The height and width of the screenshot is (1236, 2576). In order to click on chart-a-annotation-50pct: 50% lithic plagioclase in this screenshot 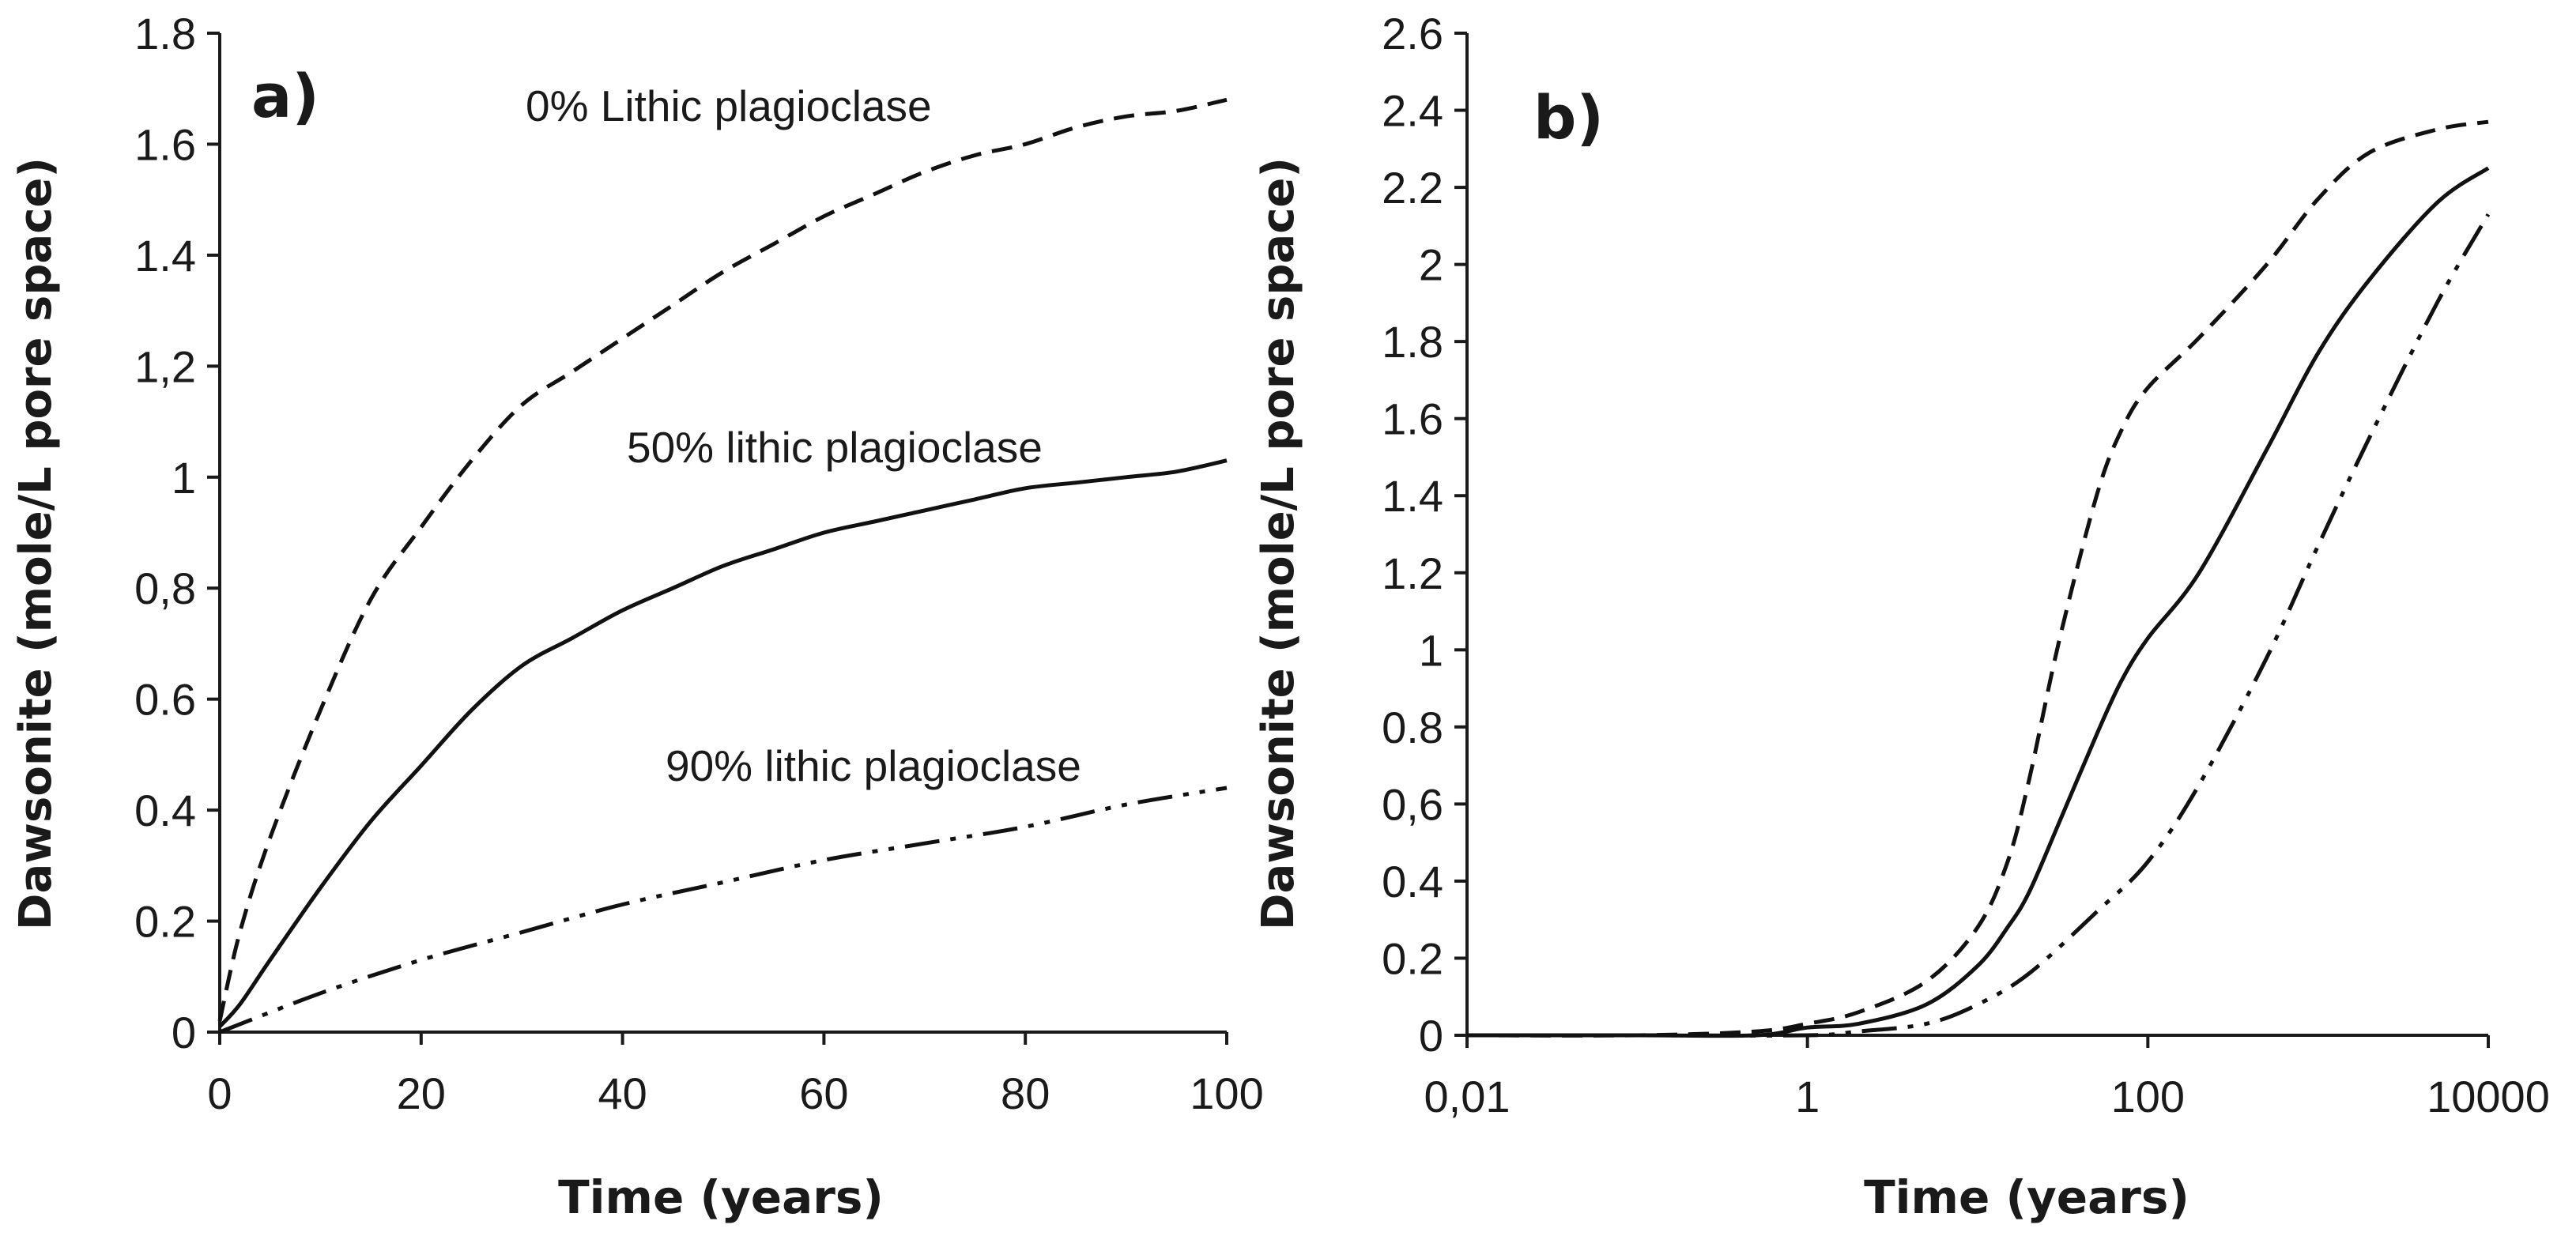, I will do `click(835, 447)`.